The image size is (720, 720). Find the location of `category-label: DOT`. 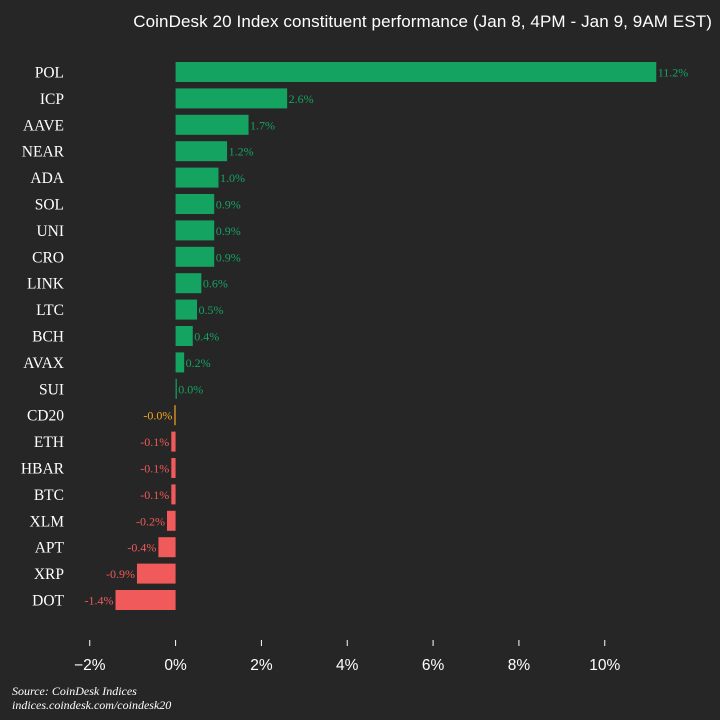

category-label: DOT is located at coordinates (48, 601).